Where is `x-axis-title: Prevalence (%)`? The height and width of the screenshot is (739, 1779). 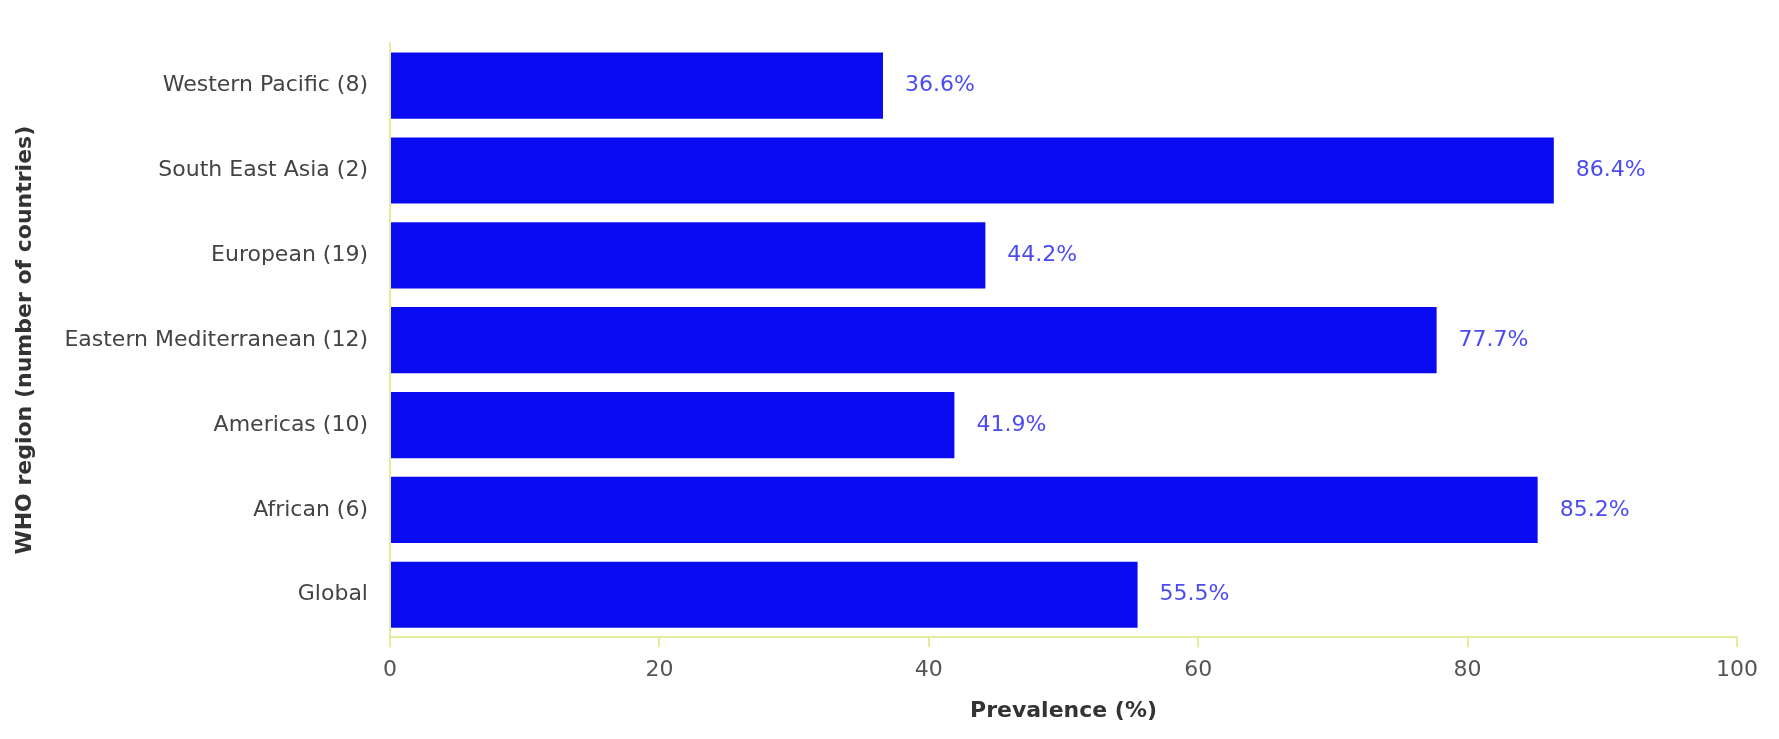
x-axis-title: Prevalence (%) is located at coordinates (1063, 709).